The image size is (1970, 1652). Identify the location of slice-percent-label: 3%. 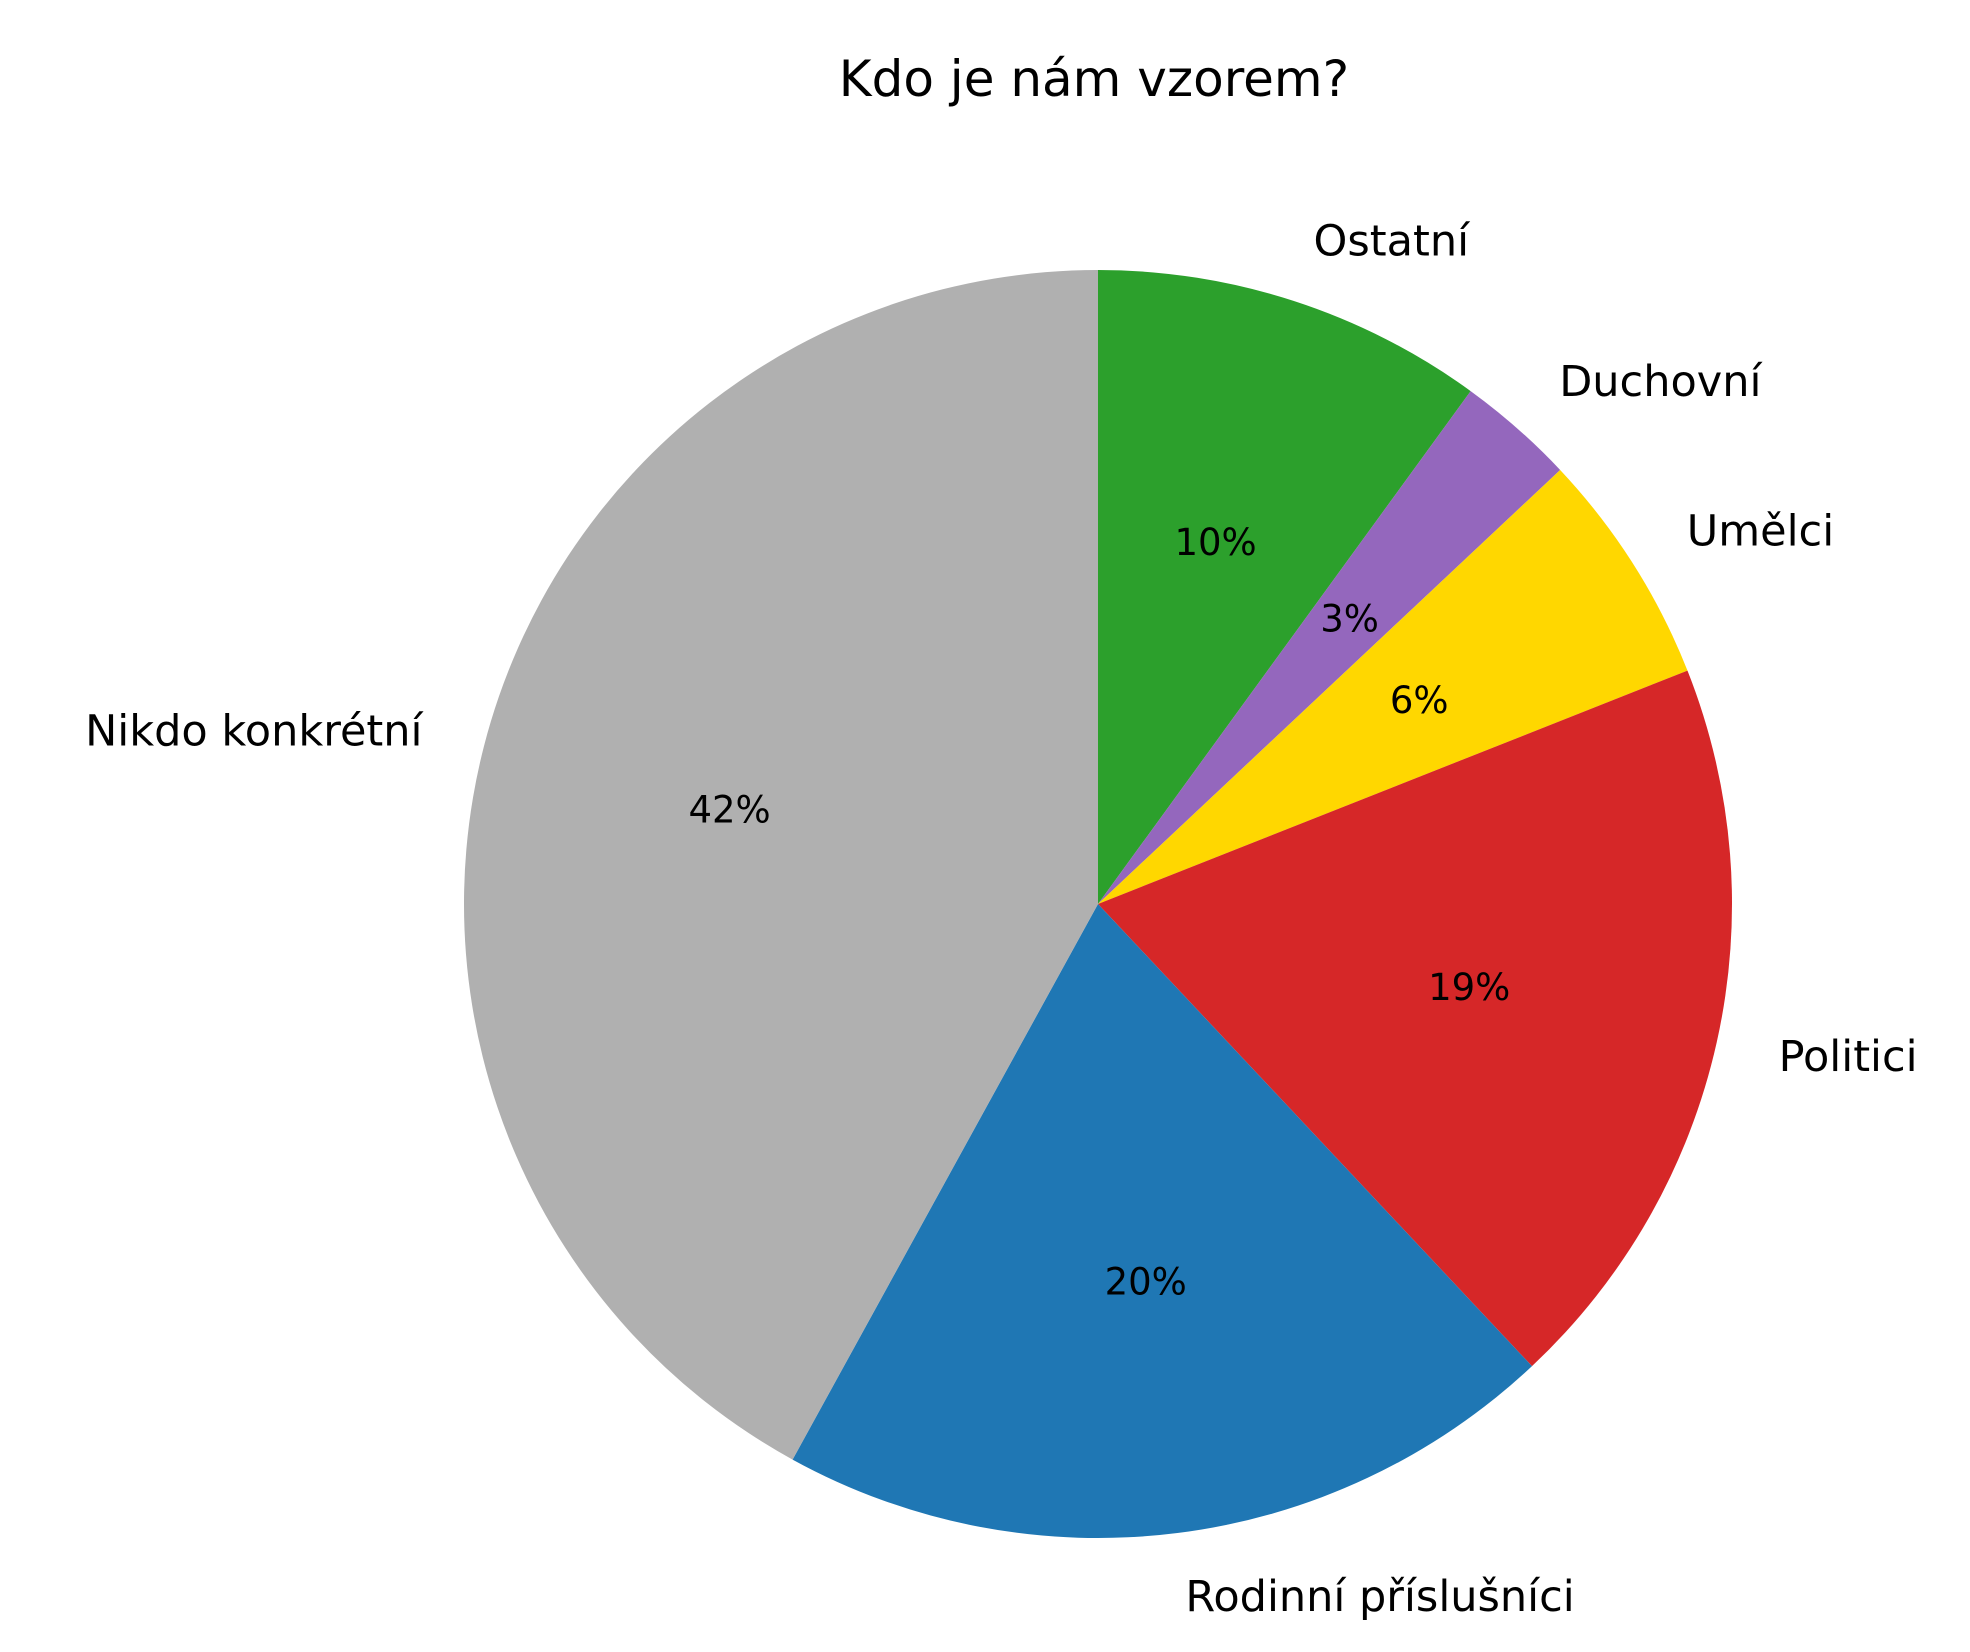
(1349, 619).